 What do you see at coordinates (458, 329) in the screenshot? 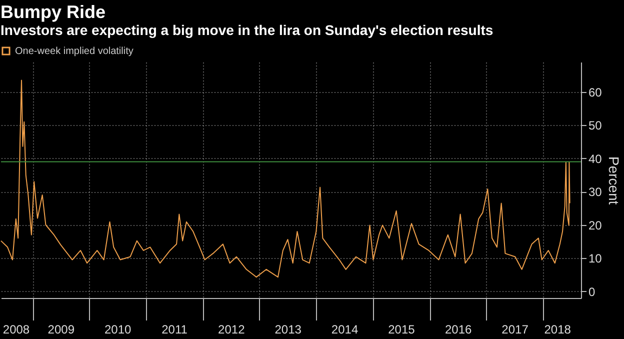
I see `x-tick-label: 2016` at bounding box center [458, 329].